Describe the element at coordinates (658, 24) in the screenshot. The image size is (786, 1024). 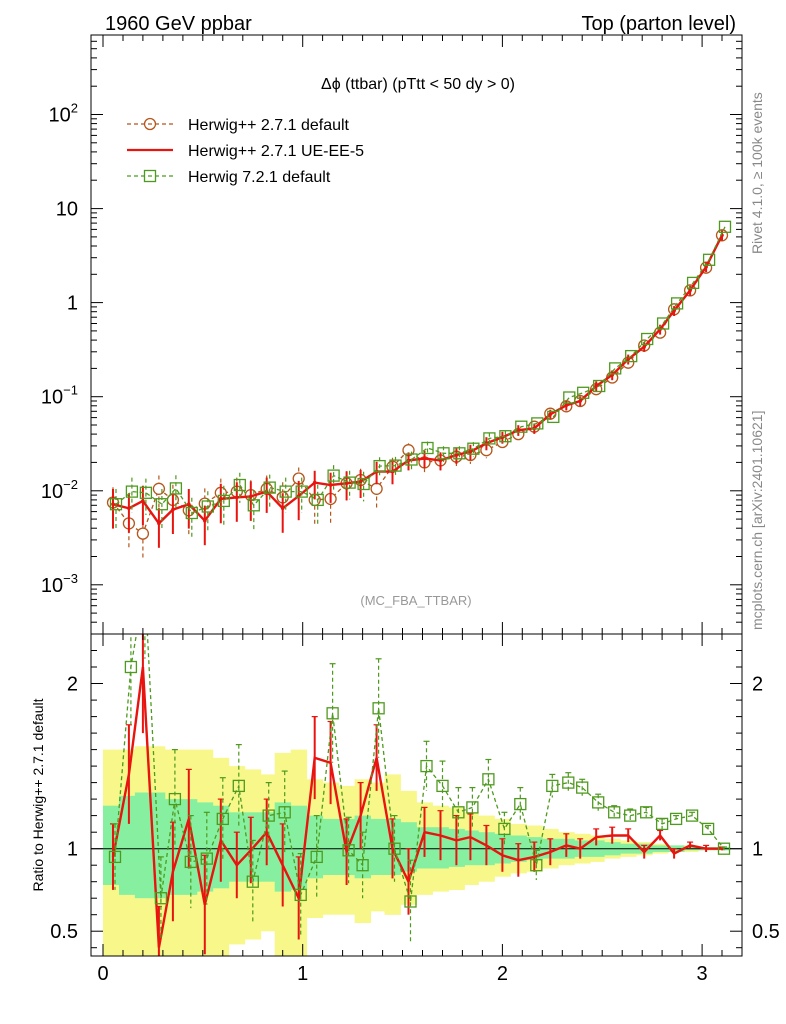
I see `process-label: Top (parton level)` at that location.